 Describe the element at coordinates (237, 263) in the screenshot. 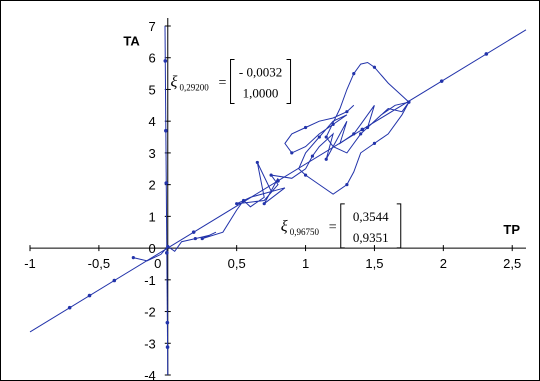

I see `x-tick-label: 0,5` at that location.